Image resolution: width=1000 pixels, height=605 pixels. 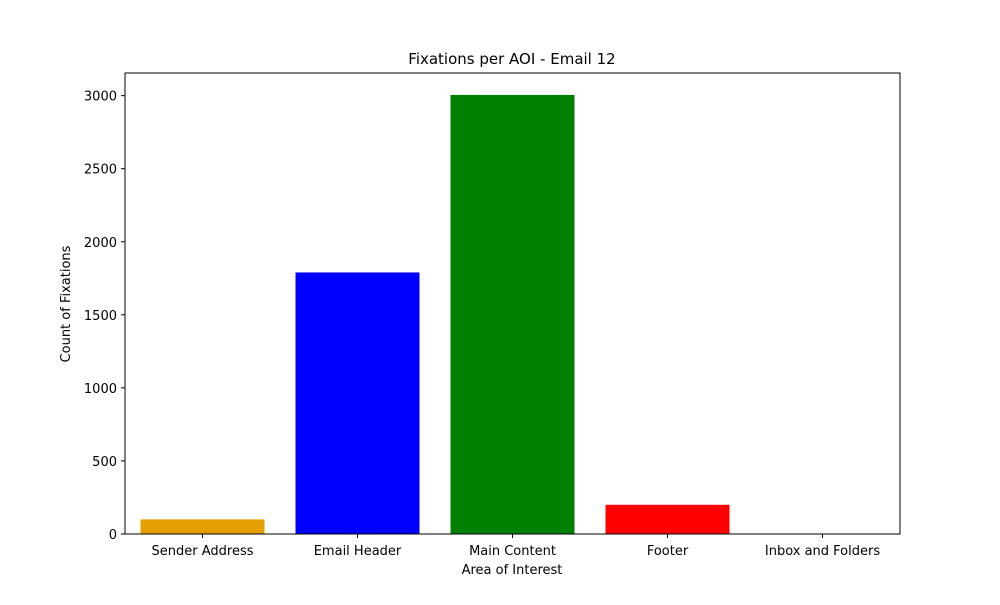 What do you see at coordinates (822, 551) in the screenshot?
I see `x-tick-label: Inbox and Folders` at bounding box center [822, 551].